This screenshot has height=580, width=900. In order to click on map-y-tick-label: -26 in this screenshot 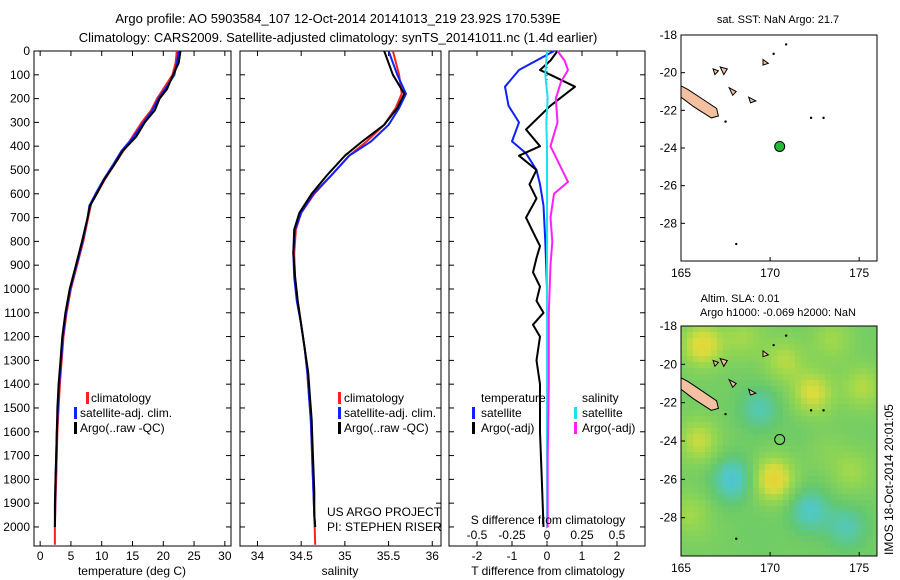, I will do `click(669, 479)`.